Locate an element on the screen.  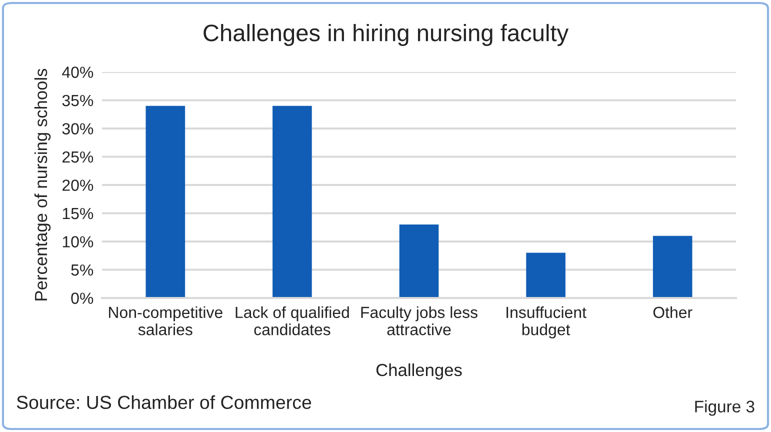
y-tick-label: 25% is located at coordinates (78, 157).